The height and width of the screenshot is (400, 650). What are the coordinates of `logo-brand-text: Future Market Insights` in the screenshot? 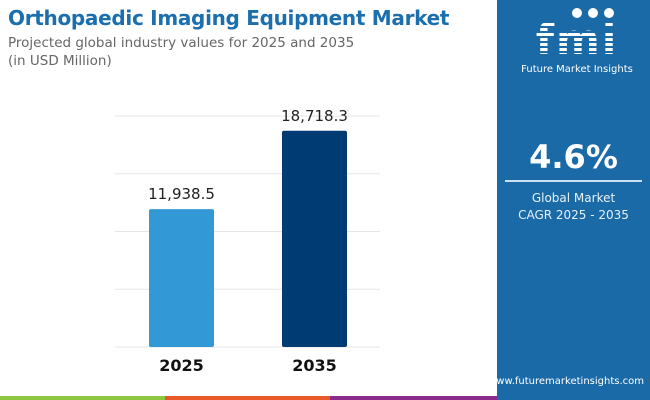 It's located at (577, 69).